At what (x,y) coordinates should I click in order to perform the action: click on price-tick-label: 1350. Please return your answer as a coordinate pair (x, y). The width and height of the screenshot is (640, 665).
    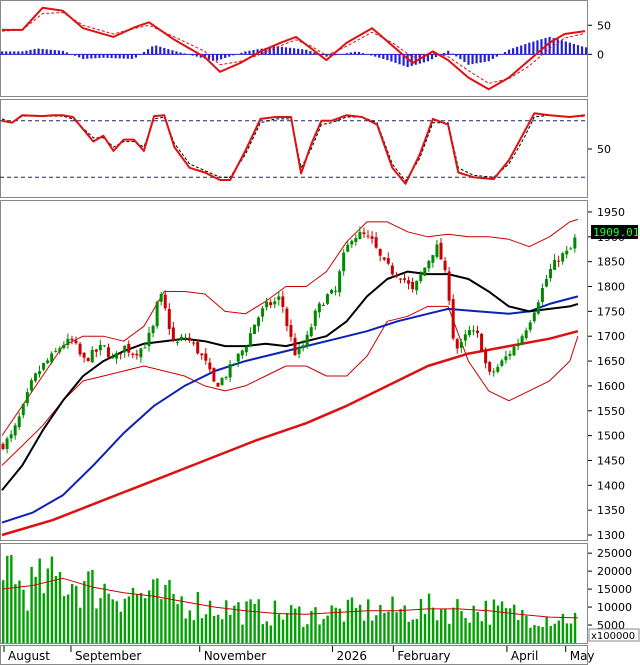
    Looking at the image, I should click on (611, 510).